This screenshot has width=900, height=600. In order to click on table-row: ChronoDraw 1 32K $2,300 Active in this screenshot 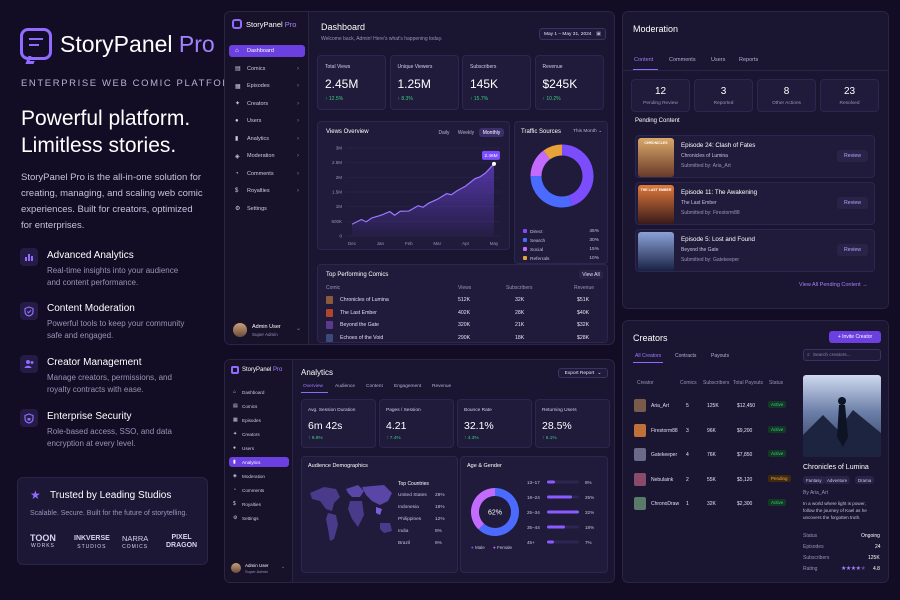, I will do `click(712, 504)`.